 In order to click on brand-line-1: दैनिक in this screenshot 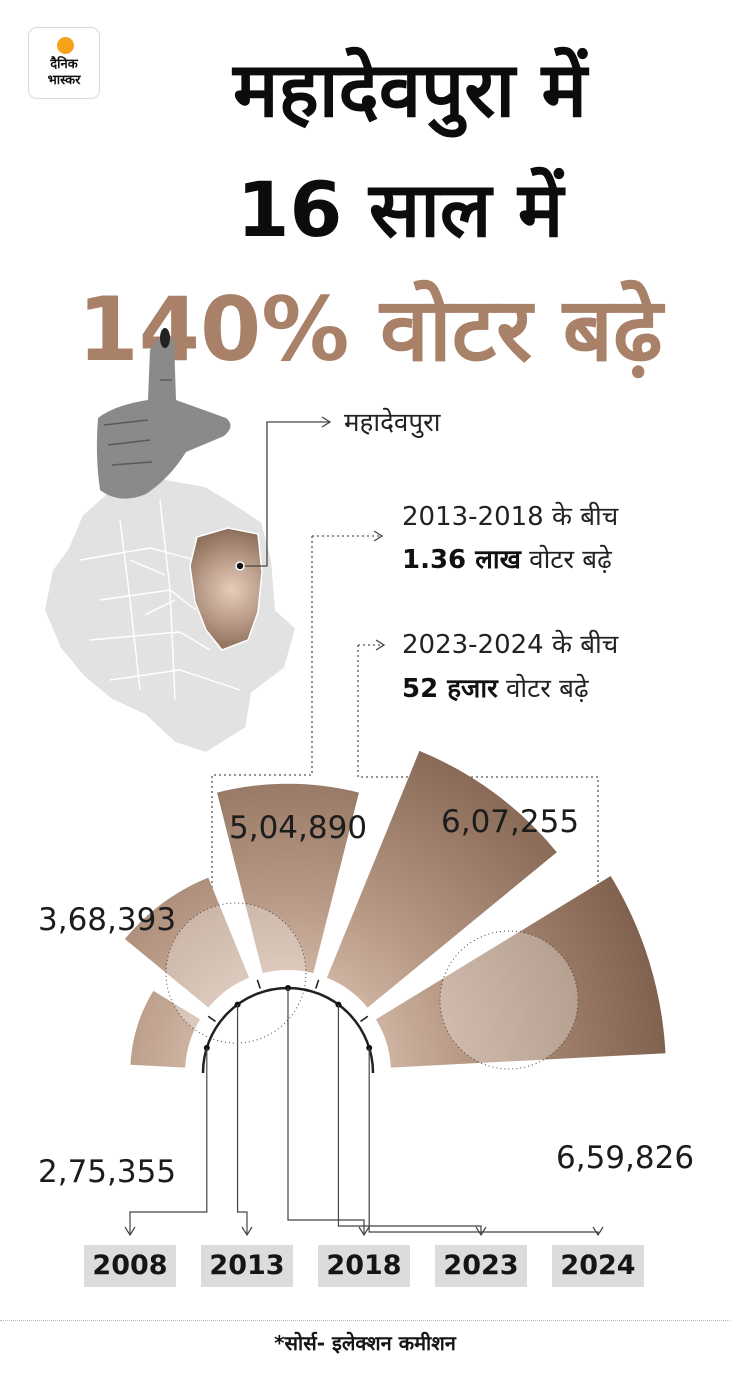, I will do `click(64, 64)`.